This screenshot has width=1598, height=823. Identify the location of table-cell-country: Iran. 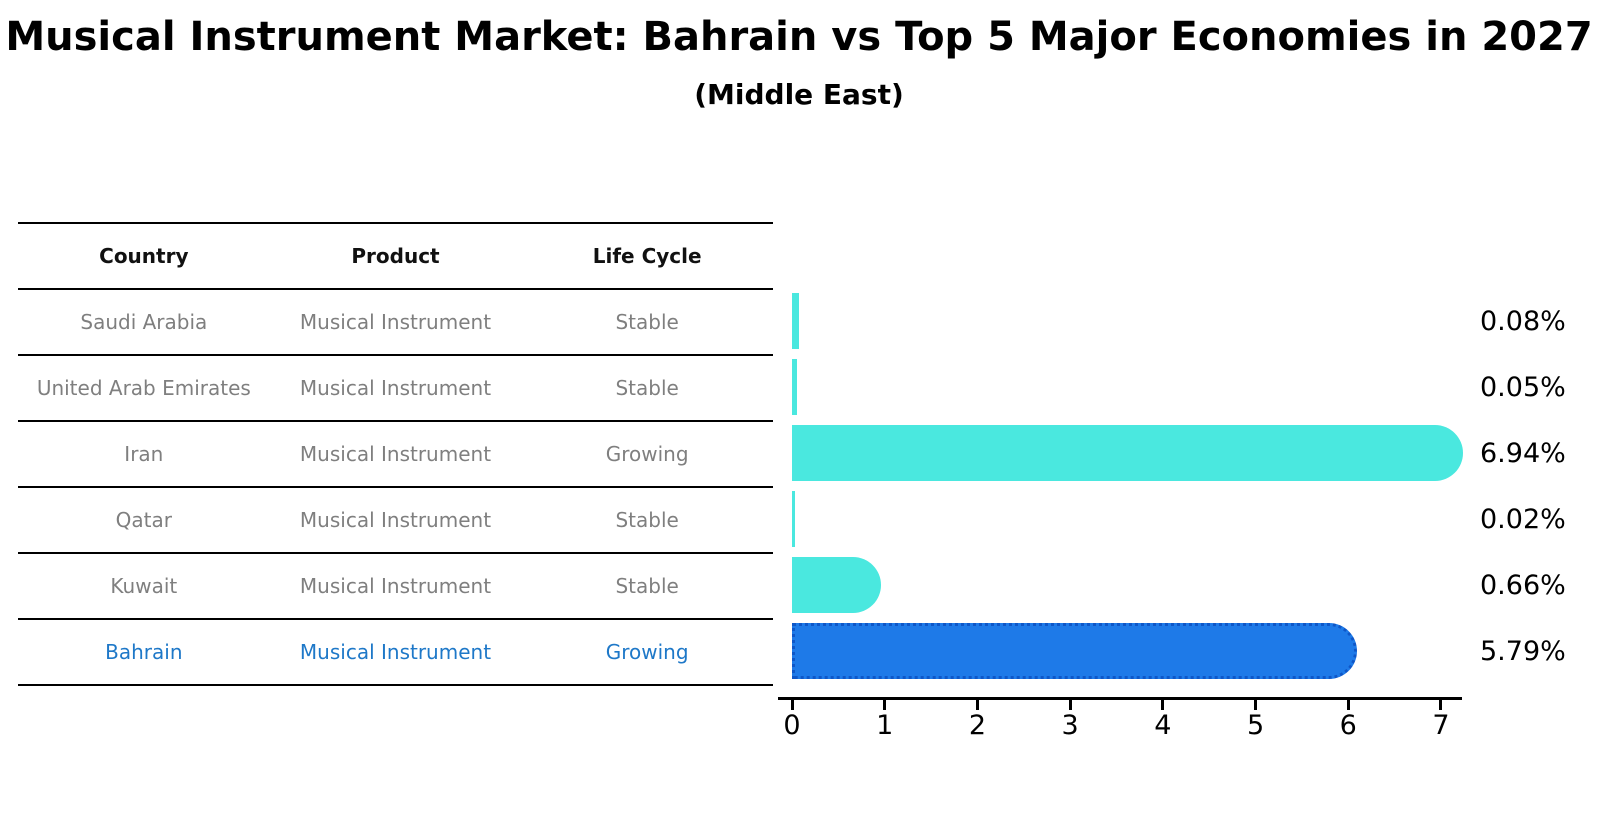
(144, 454).